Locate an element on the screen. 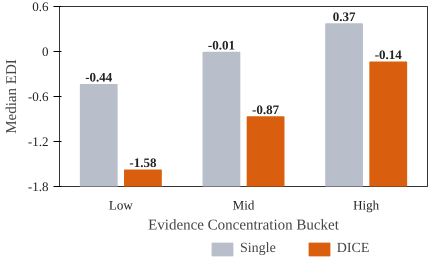  x-tick-label: Low is located at coordinates (121, 205).